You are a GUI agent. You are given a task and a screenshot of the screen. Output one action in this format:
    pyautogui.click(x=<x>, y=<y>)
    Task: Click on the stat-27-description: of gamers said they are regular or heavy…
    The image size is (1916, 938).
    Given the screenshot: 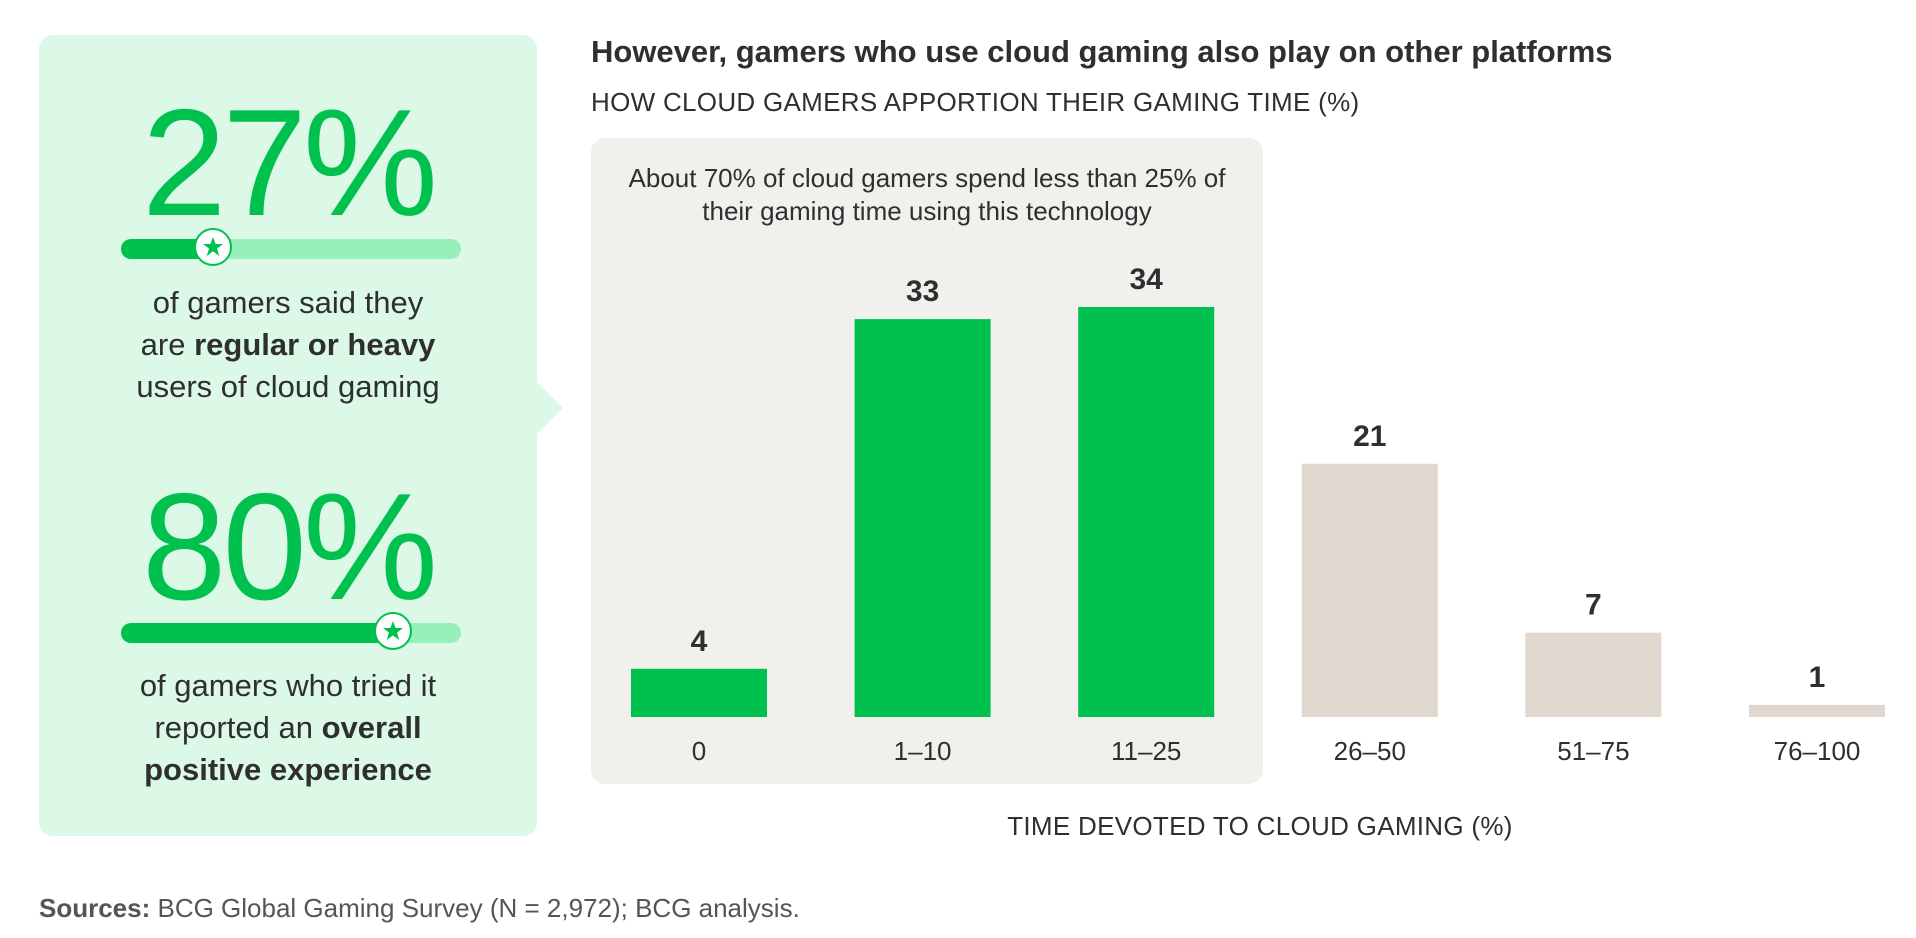 What is the action you would take?
    pyautogui.click(x=288, y=345)
    